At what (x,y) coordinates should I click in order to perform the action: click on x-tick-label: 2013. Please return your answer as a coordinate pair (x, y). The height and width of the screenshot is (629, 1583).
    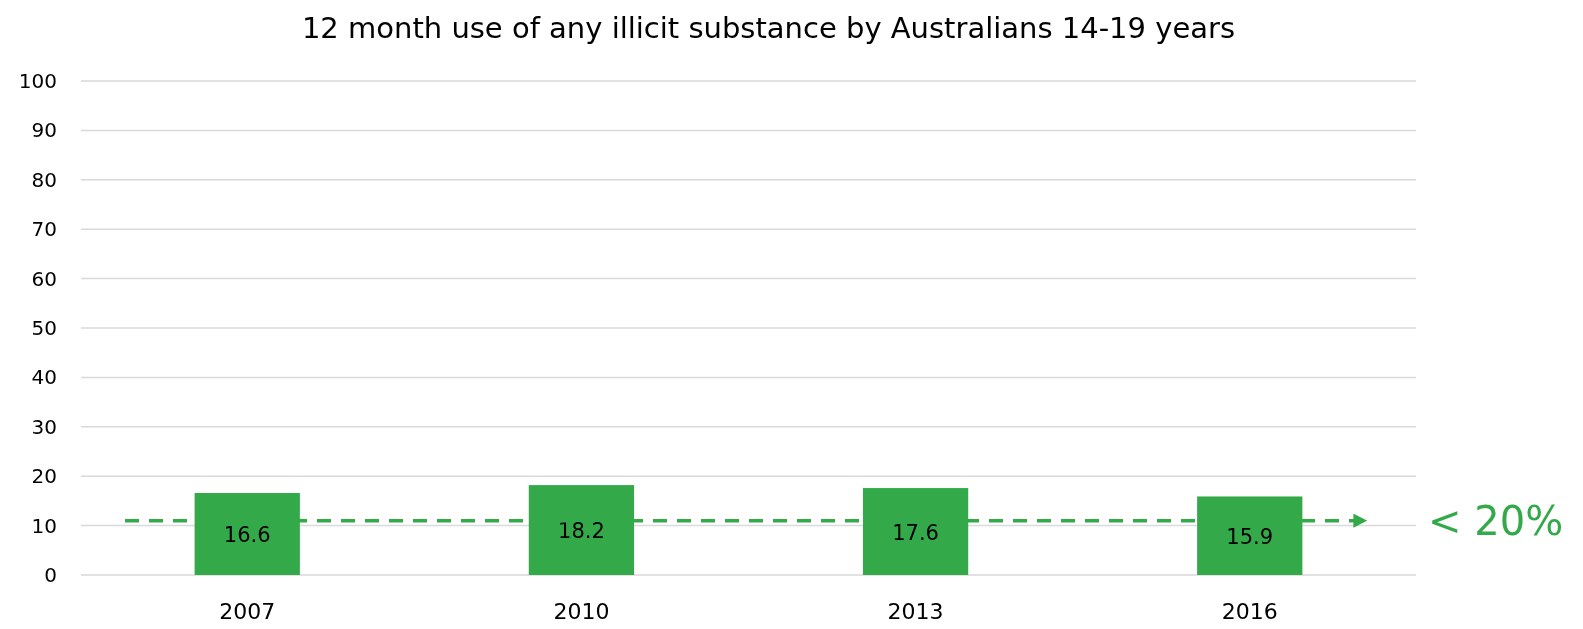
    Looking at the image, I should click on (915, 611).